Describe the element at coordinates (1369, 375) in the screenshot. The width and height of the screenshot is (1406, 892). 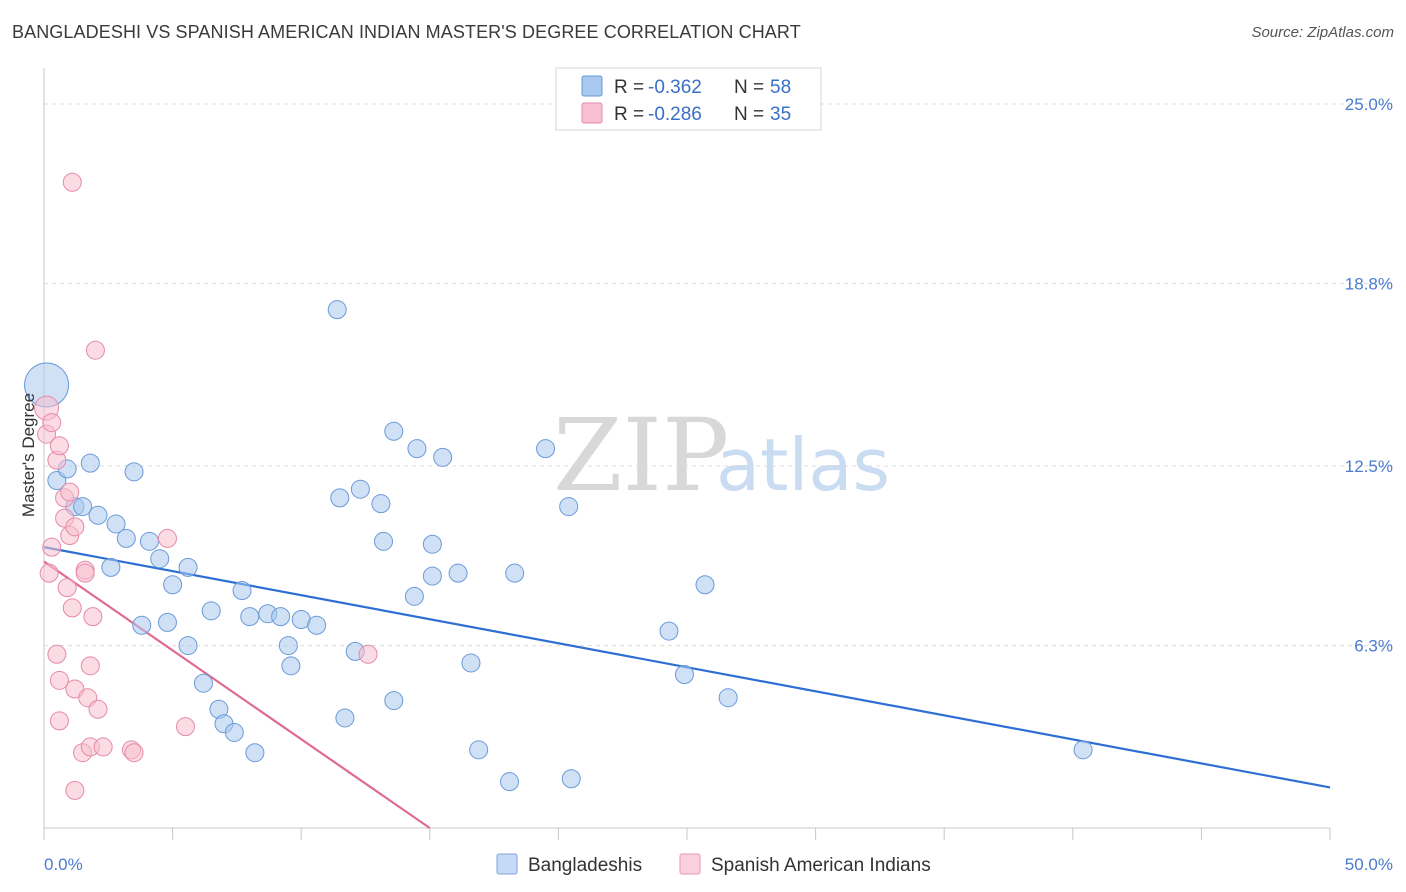
I see `y-tick-labels: 6.3% 12.5% 18.8% 25.0%` at that location.